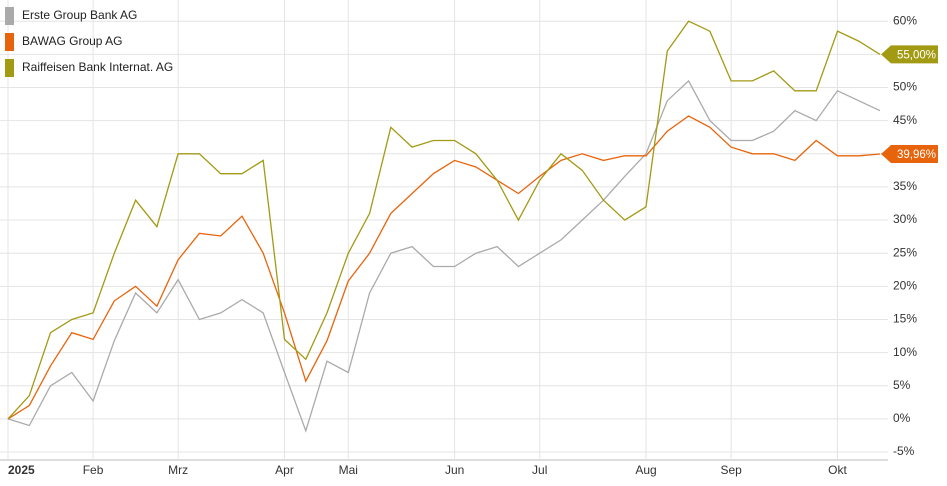 The image size is (947, 486). Describe the element at coordinates (905, 20) in the screenshot. I see `y-tick-label: 60%` at that location.